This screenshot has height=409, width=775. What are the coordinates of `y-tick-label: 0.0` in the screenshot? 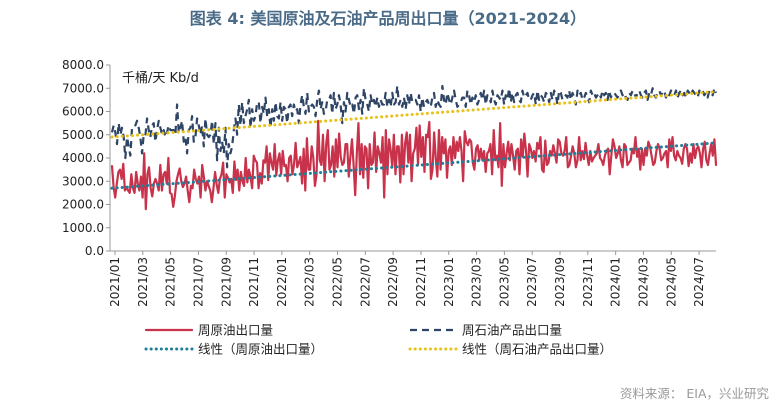 It's located at (94, 251).